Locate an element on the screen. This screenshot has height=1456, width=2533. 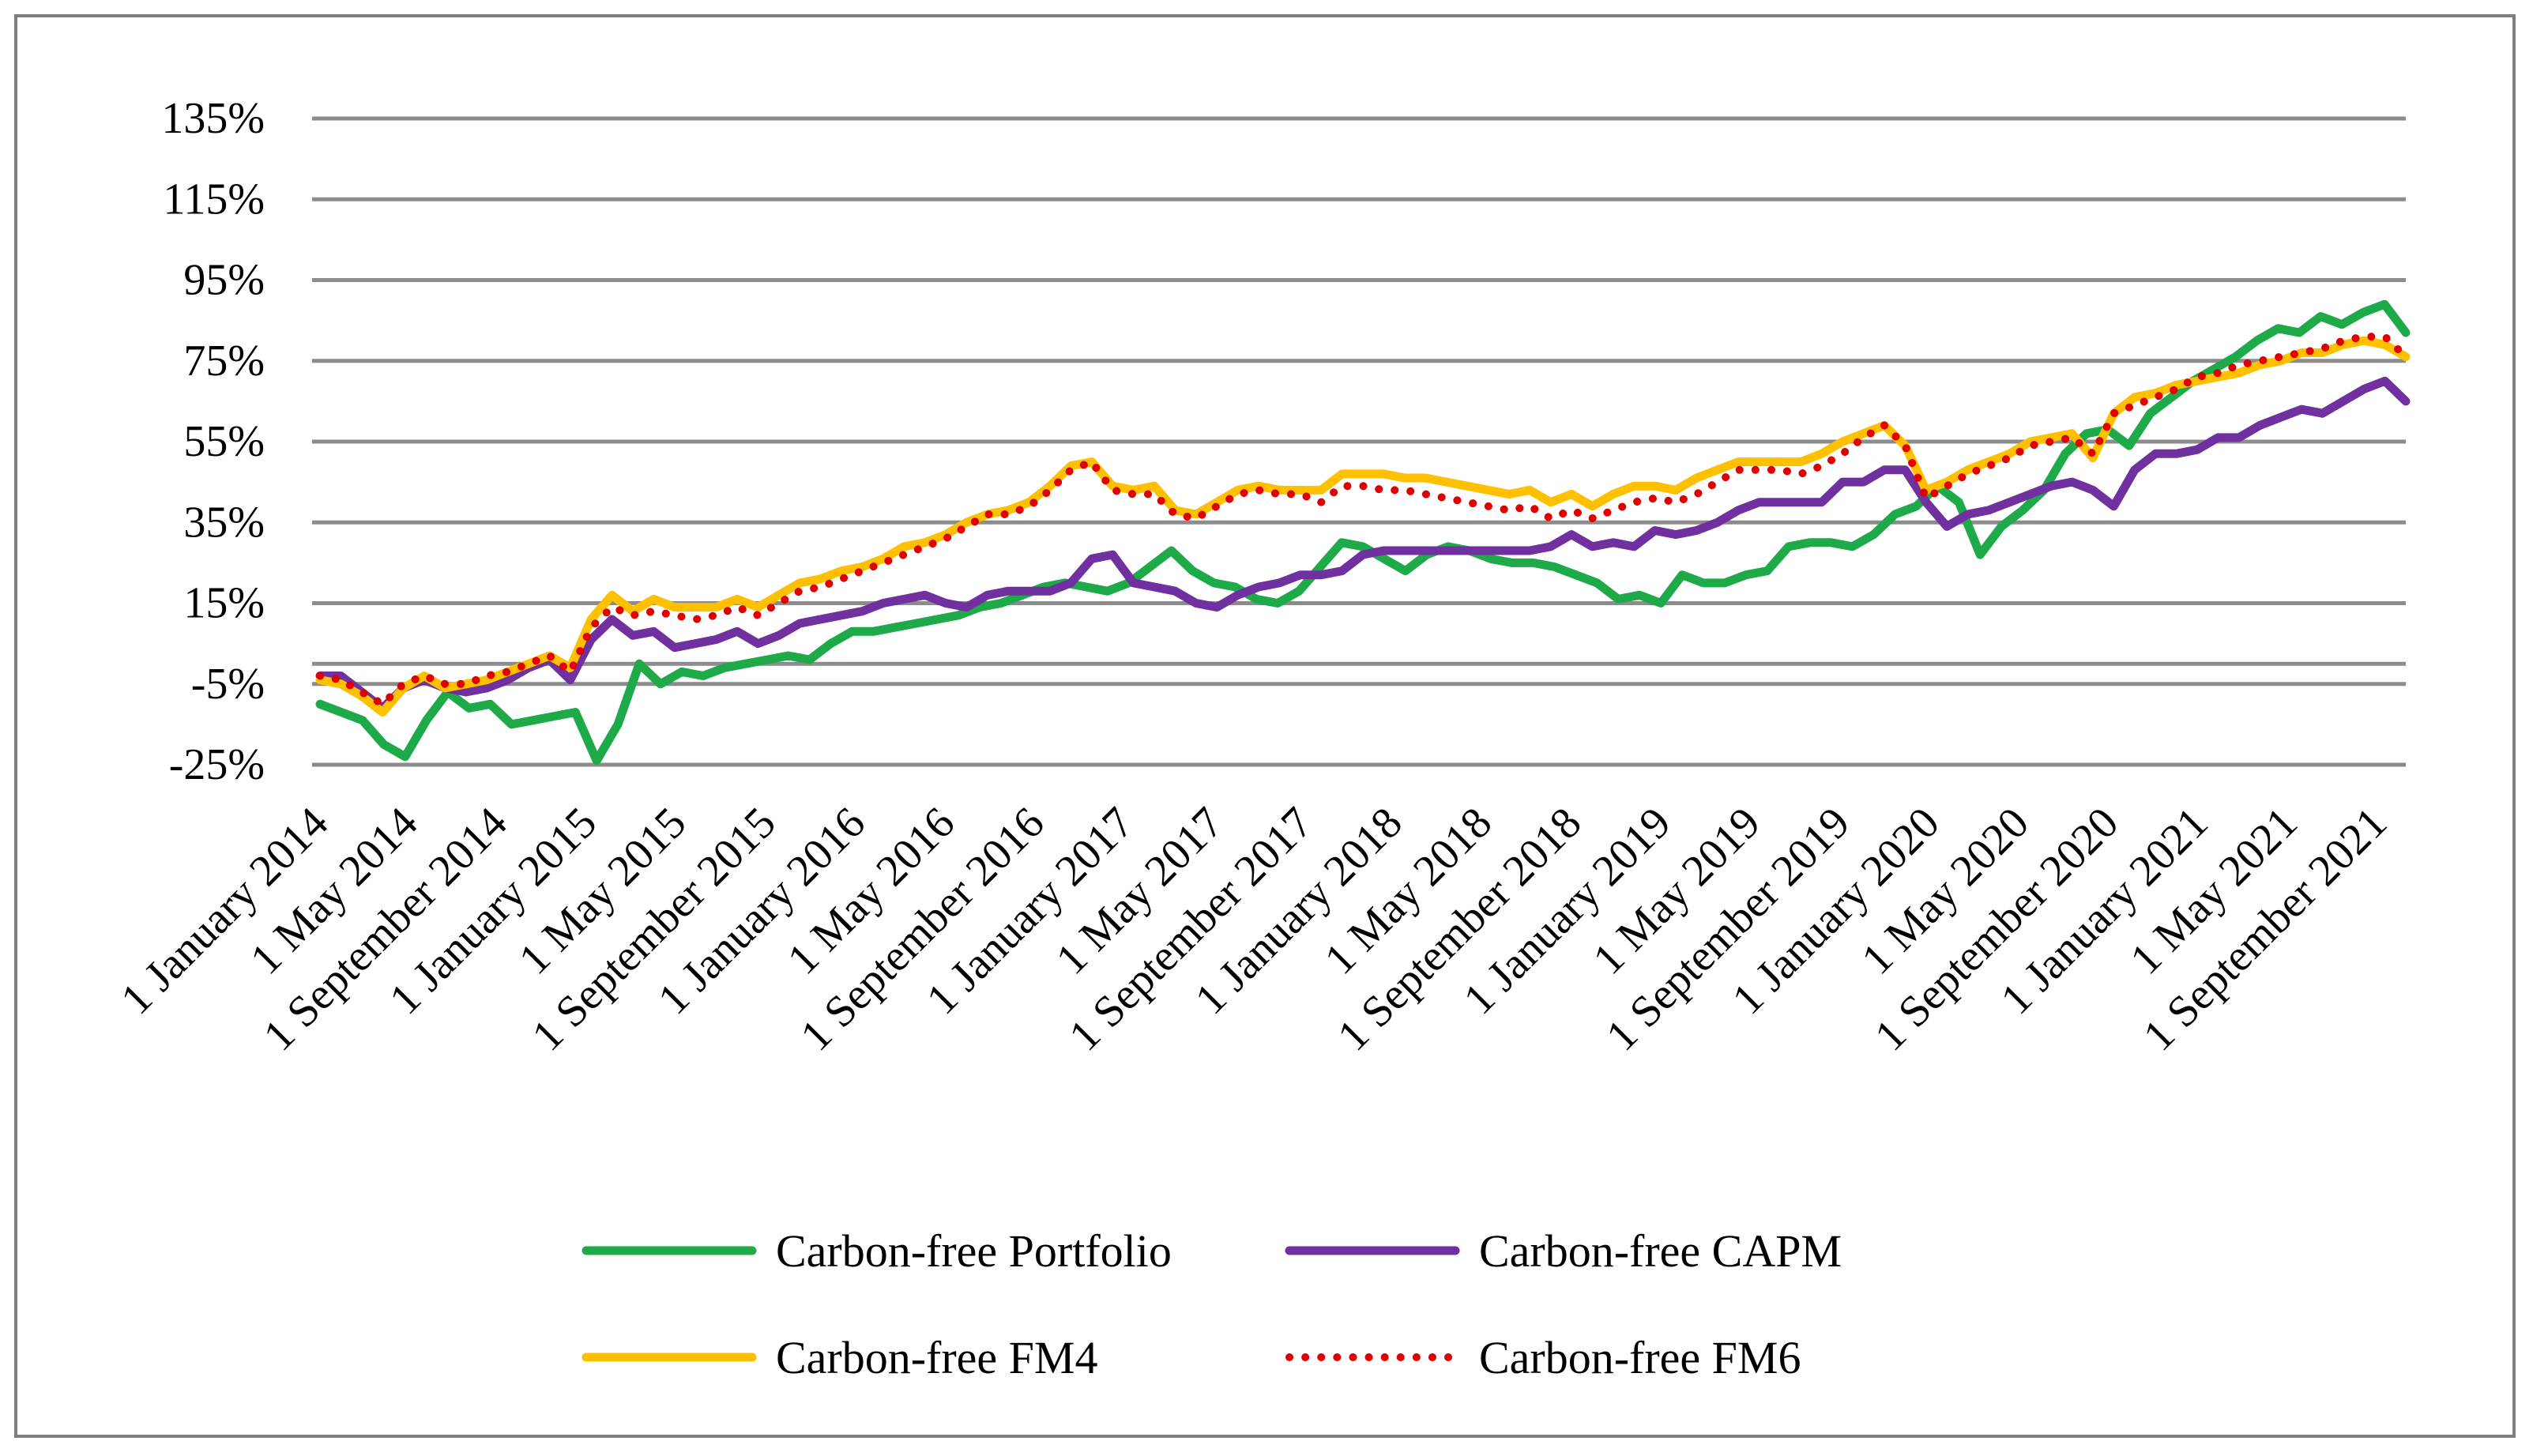
y-tick-label: 135% is located at coordinates (213, 118).